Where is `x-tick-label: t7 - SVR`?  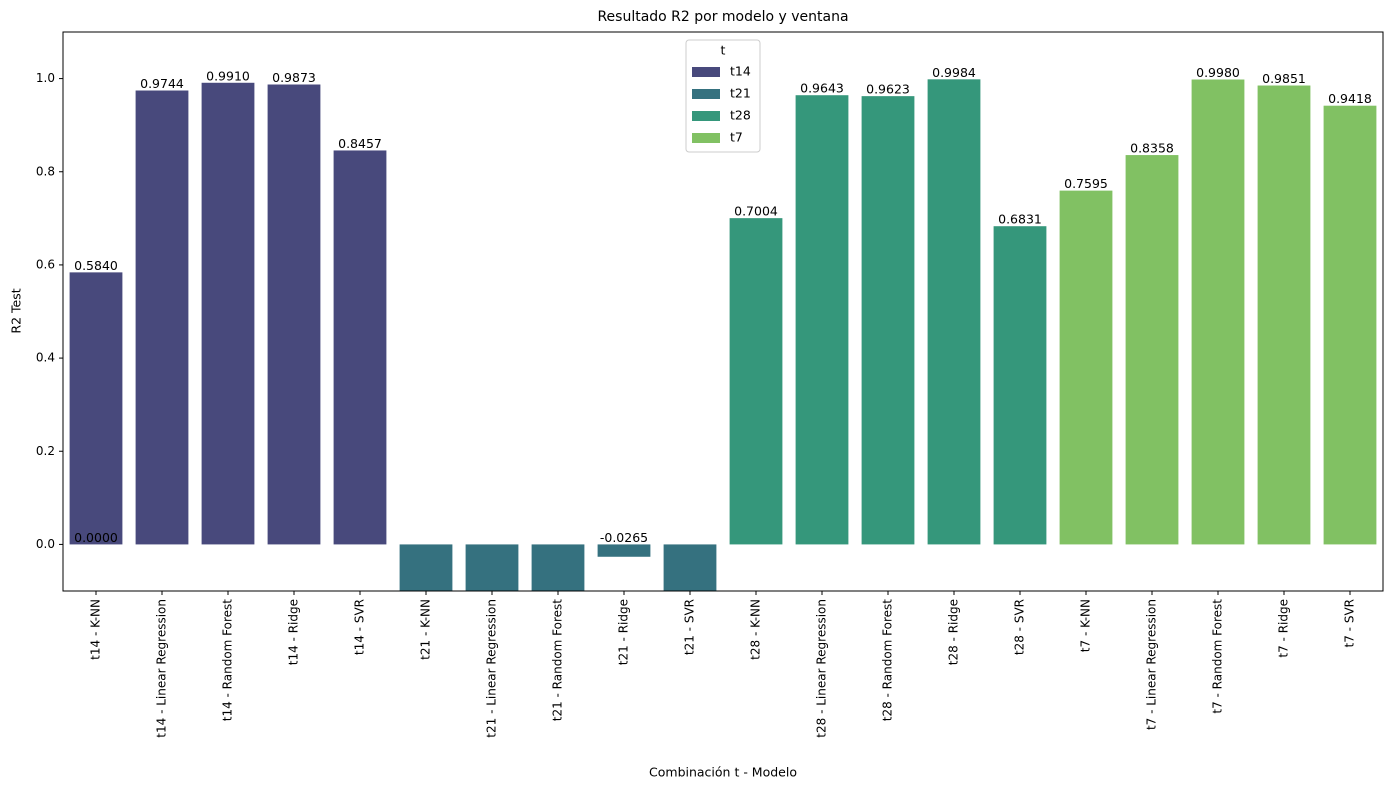
x-tick-label: t7 - SVR is located at coordinates (1350, 623).